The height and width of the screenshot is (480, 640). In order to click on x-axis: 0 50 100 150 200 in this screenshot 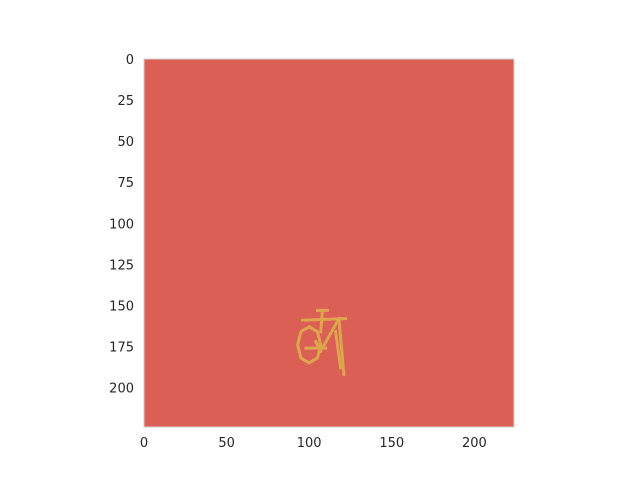, I will do `click(313, 443)`.